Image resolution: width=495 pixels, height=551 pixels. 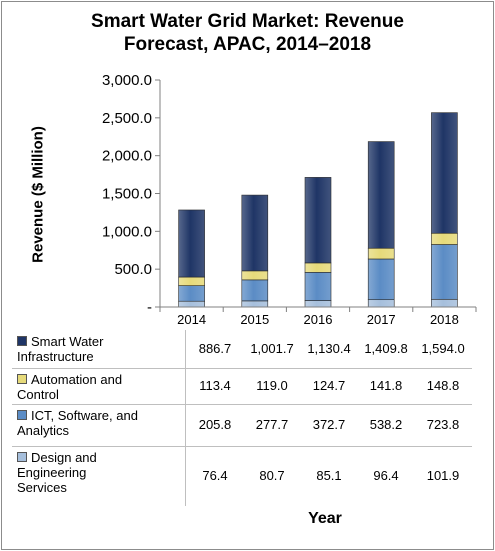 What do you see at coordinates (127, 80) in the screenshot?
I see `y-tick-label: 3,000.0` at bounding box center [127, 80].